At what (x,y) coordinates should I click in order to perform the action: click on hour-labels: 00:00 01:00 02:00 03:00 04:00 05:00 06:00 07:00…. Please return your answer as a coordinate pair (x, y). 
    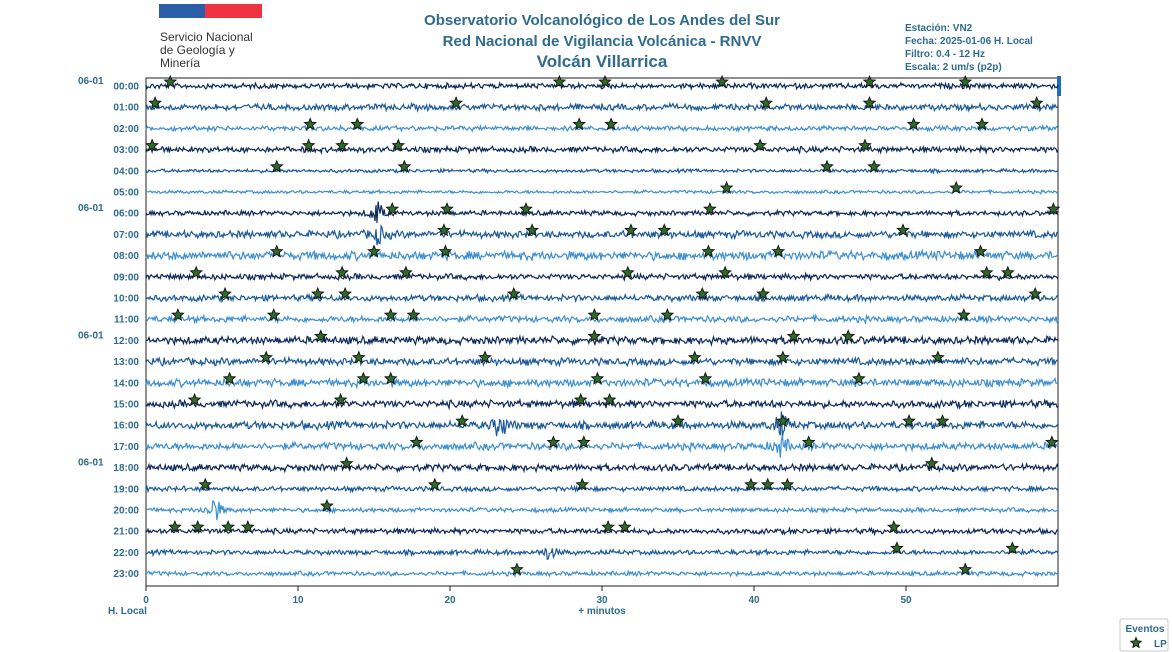
    Looking at the image, I should click on (126, 331).